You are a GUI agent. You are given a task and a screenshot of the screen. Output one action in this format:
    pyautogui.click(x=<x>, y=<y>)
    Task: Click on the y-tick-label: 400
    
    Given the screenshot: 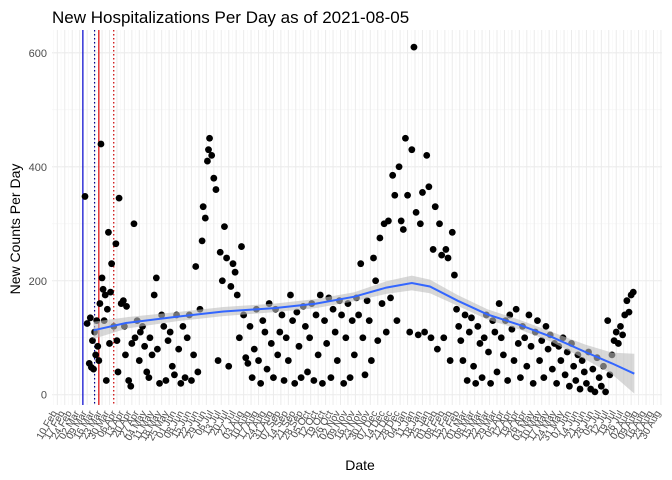 What is the action you would take?
    pyautogui.click(x=38, y=168)
    